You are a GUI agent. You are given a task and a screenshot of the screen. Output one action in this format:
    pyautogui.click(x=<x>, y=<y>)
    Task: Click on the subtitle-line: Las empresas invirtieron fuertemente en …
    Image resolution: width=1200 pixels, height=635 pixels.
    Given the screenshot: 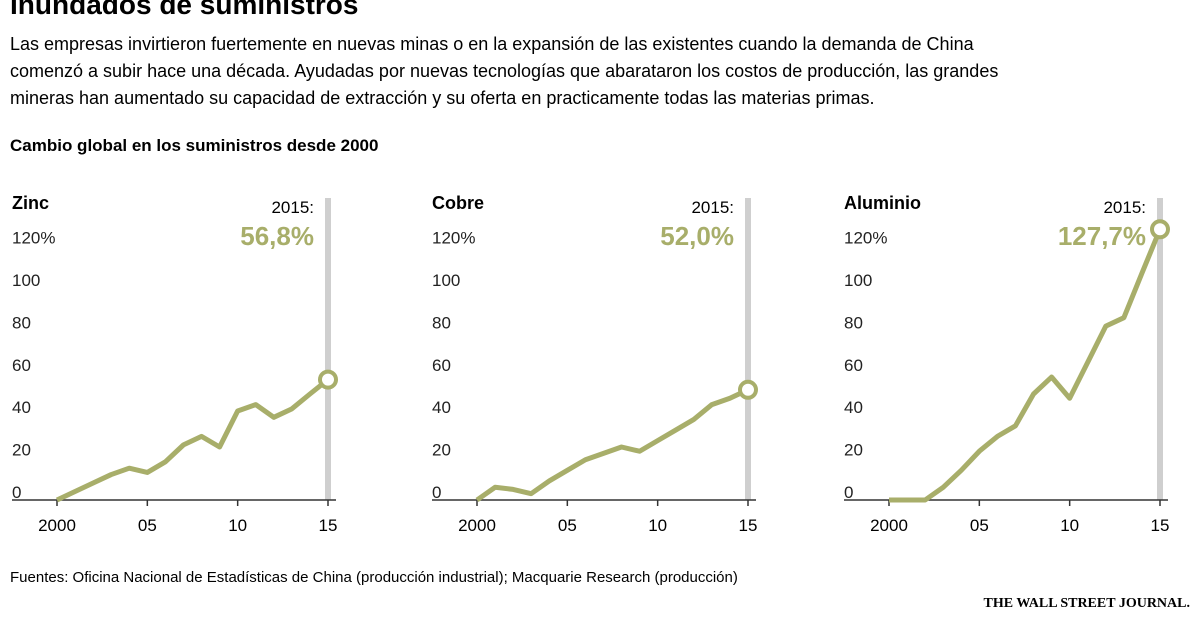 What is the action you would take?
    pyautogui.click(x=492, y=44)
    